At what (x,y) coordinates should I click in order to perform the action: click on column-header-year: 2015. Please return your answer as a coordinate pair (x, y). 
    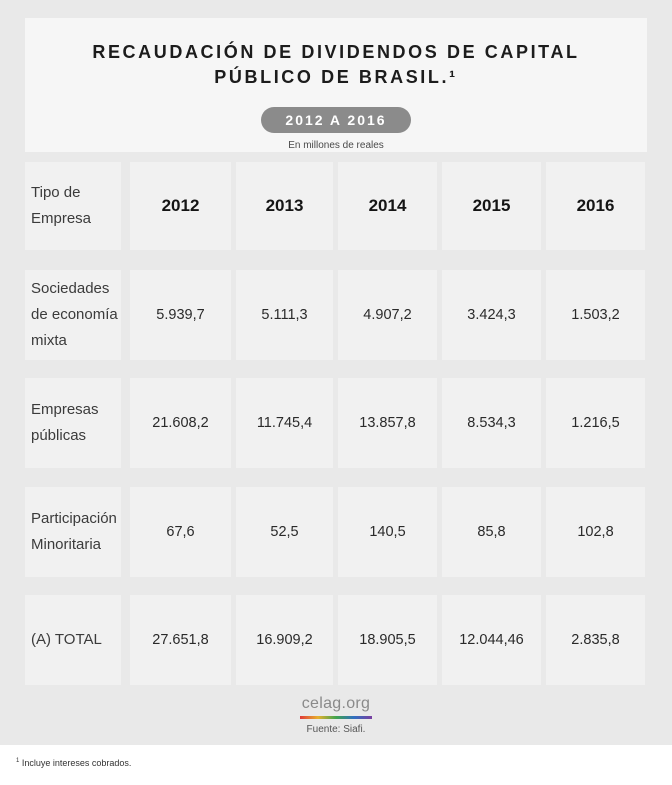
    Looking at the image, I should click on (491, 206).